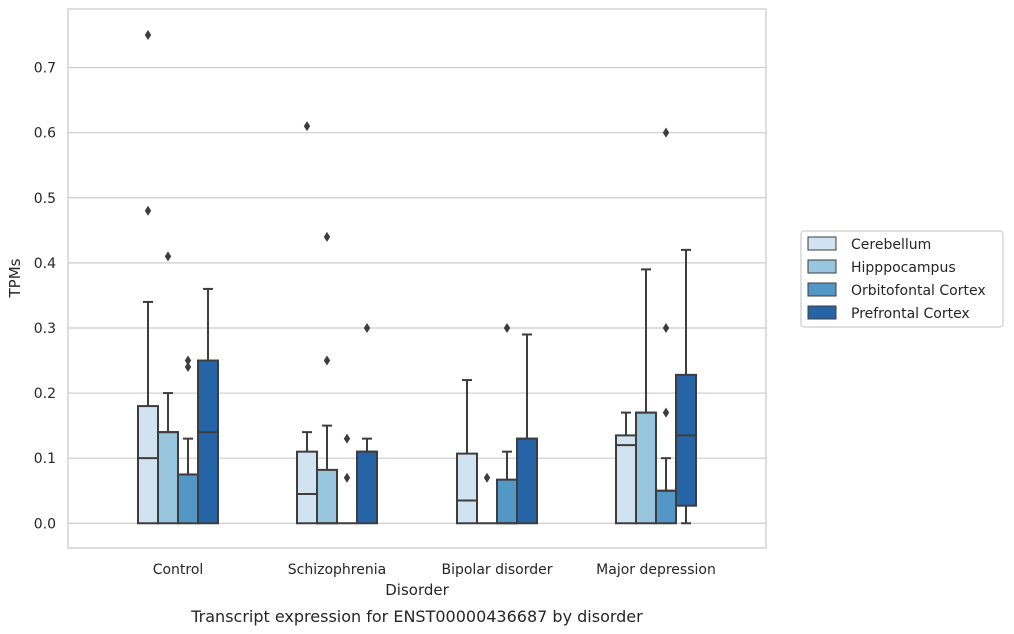 The height and width of the screenshot is (634, 1014). What do you see at coordinates (45, 524) in the screenshot?
I see `y-tick-label: 0.0` at bounding box center [45, 524].